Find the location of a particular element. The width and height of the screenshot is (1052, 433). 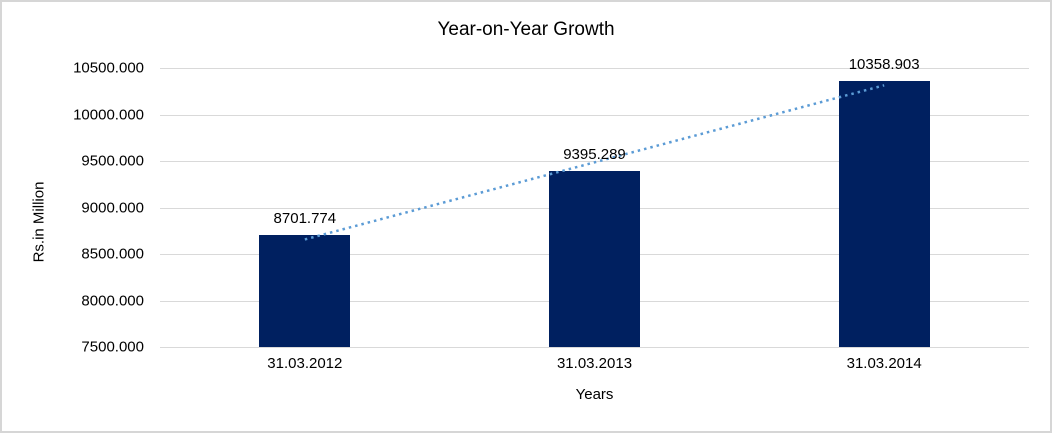

x-axis-tick-label: 31.03.2012 is located at coordinates (305, 363).